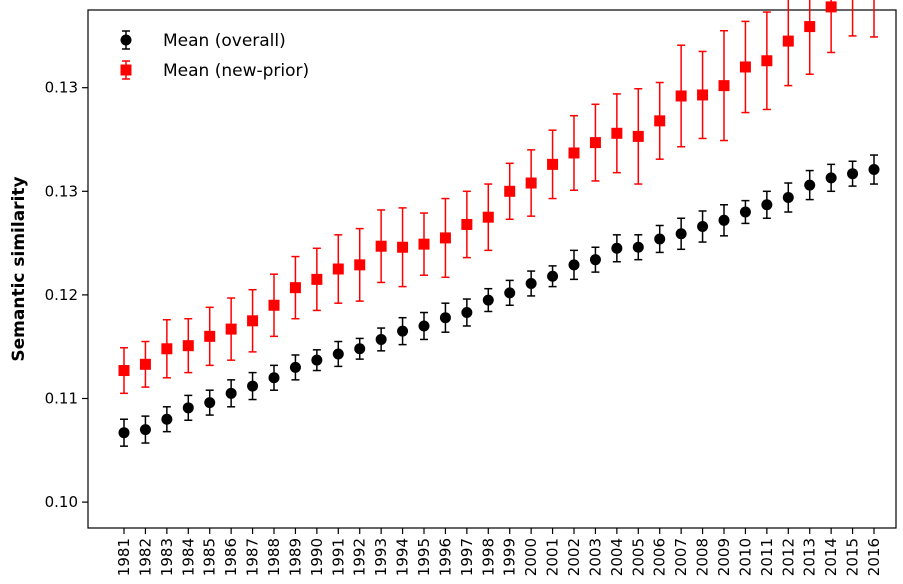 The width and height of the screenshot is (903, 584). Describe the element at coordinates (403, 557) in the screenshot. I see `x-tick-label: 1994` at that location.